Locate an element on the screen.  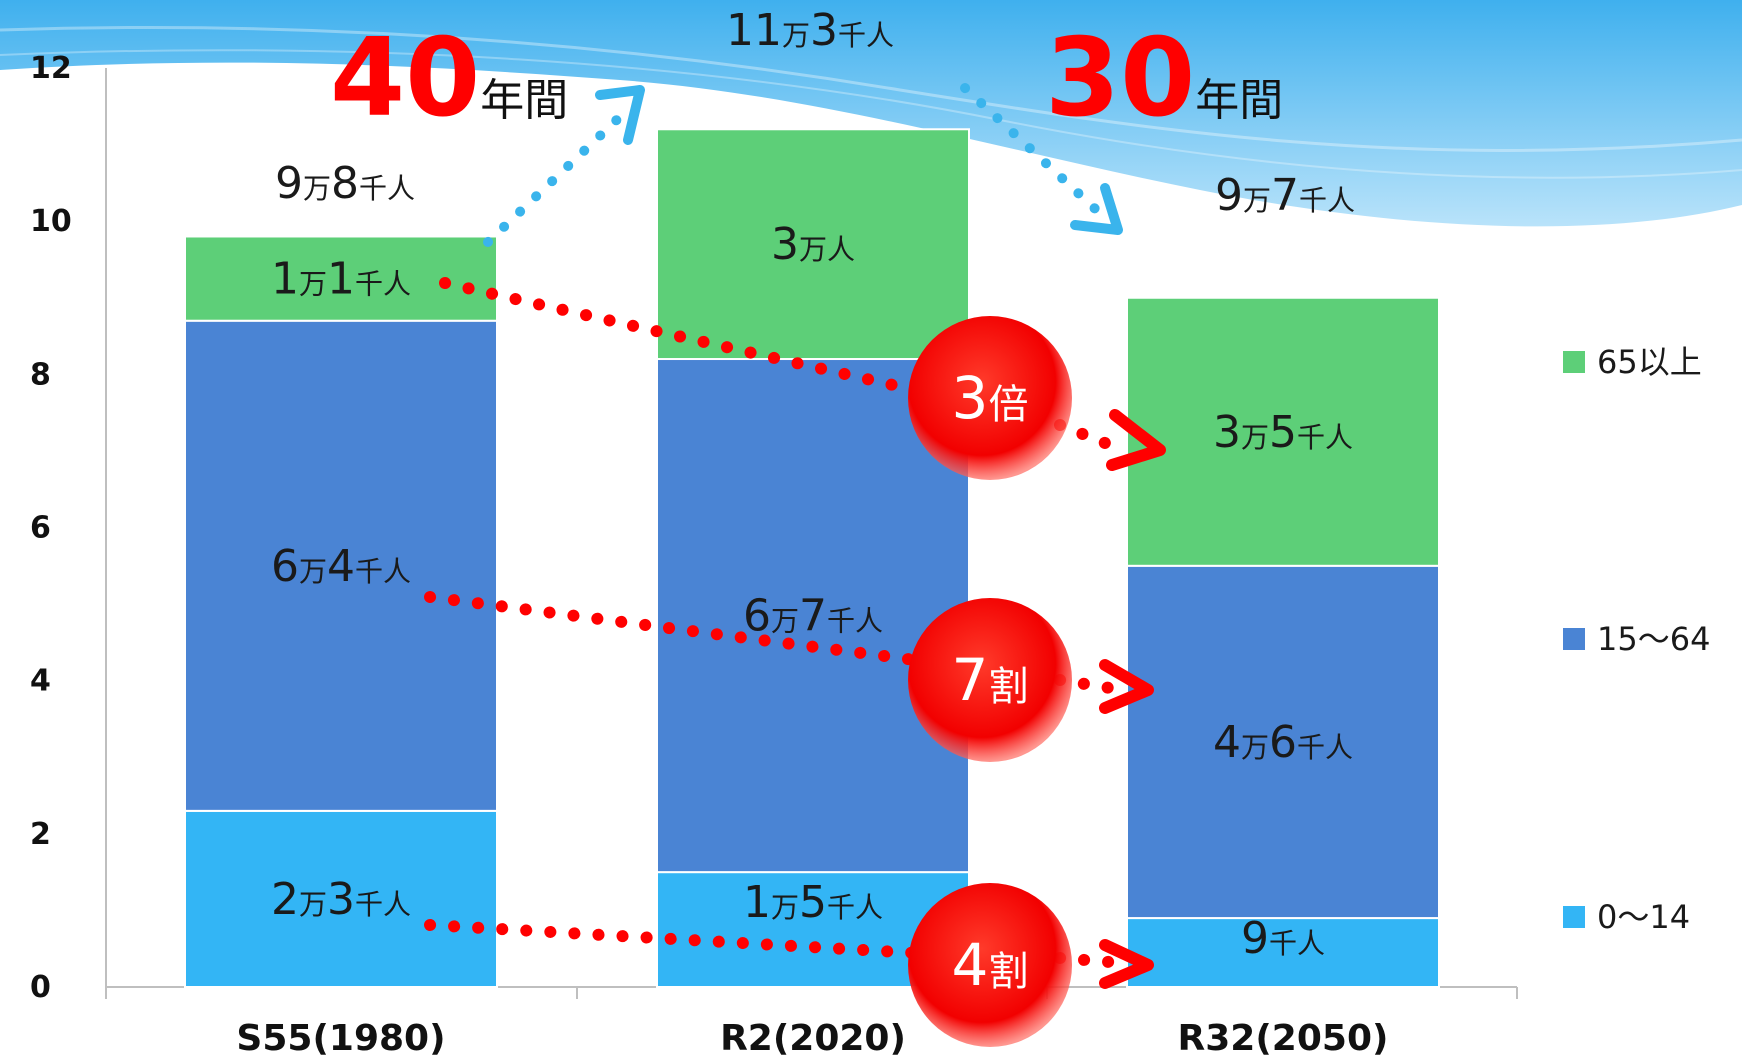
badge-15-64-unit: 割 is located at coordinates (1008, 687).